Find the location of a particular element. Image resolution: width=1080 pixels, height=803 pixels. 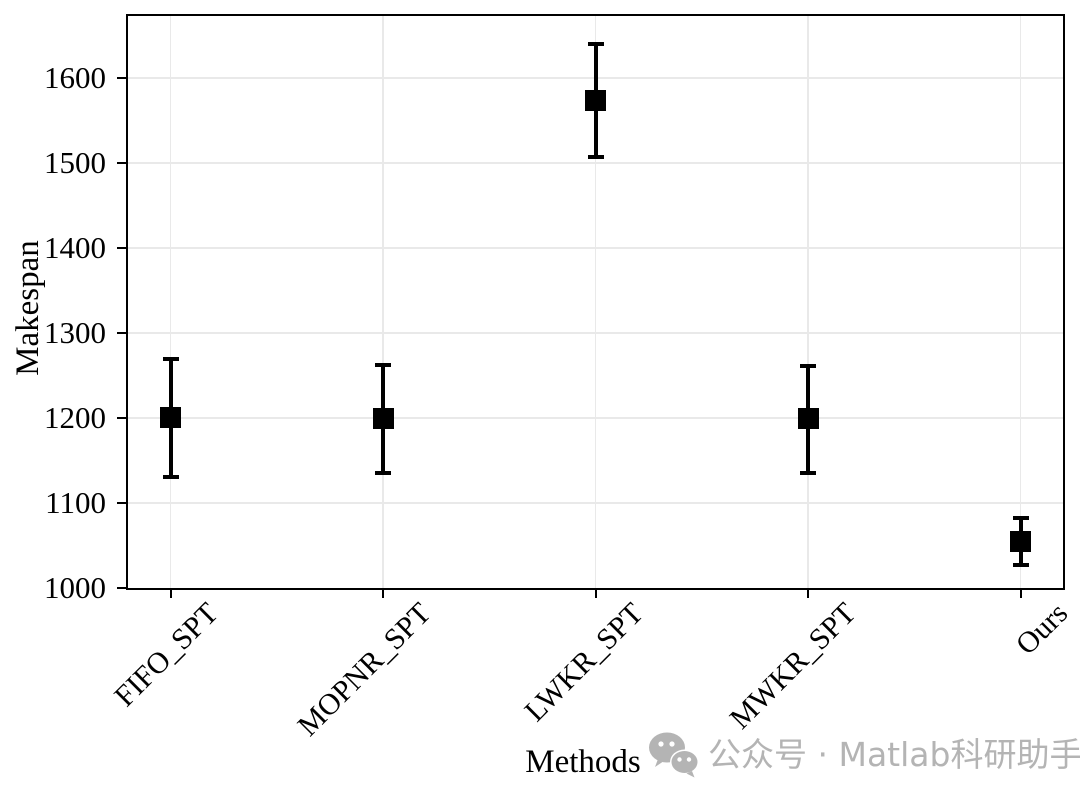

watermark: 公众号 · Matlab科研助手 is located at coordinates (864, 755).